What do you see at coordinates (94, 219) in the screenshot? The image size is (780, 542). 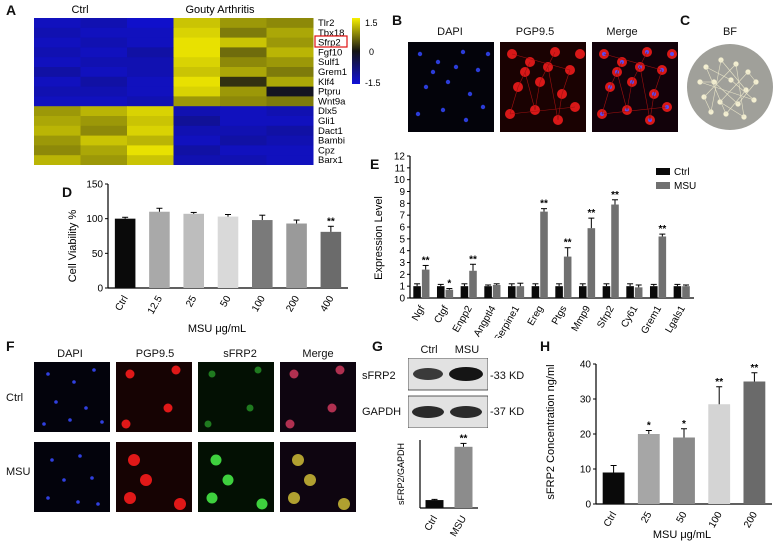 I see `y-tick-label: 100` at bounding box center [94, 219].